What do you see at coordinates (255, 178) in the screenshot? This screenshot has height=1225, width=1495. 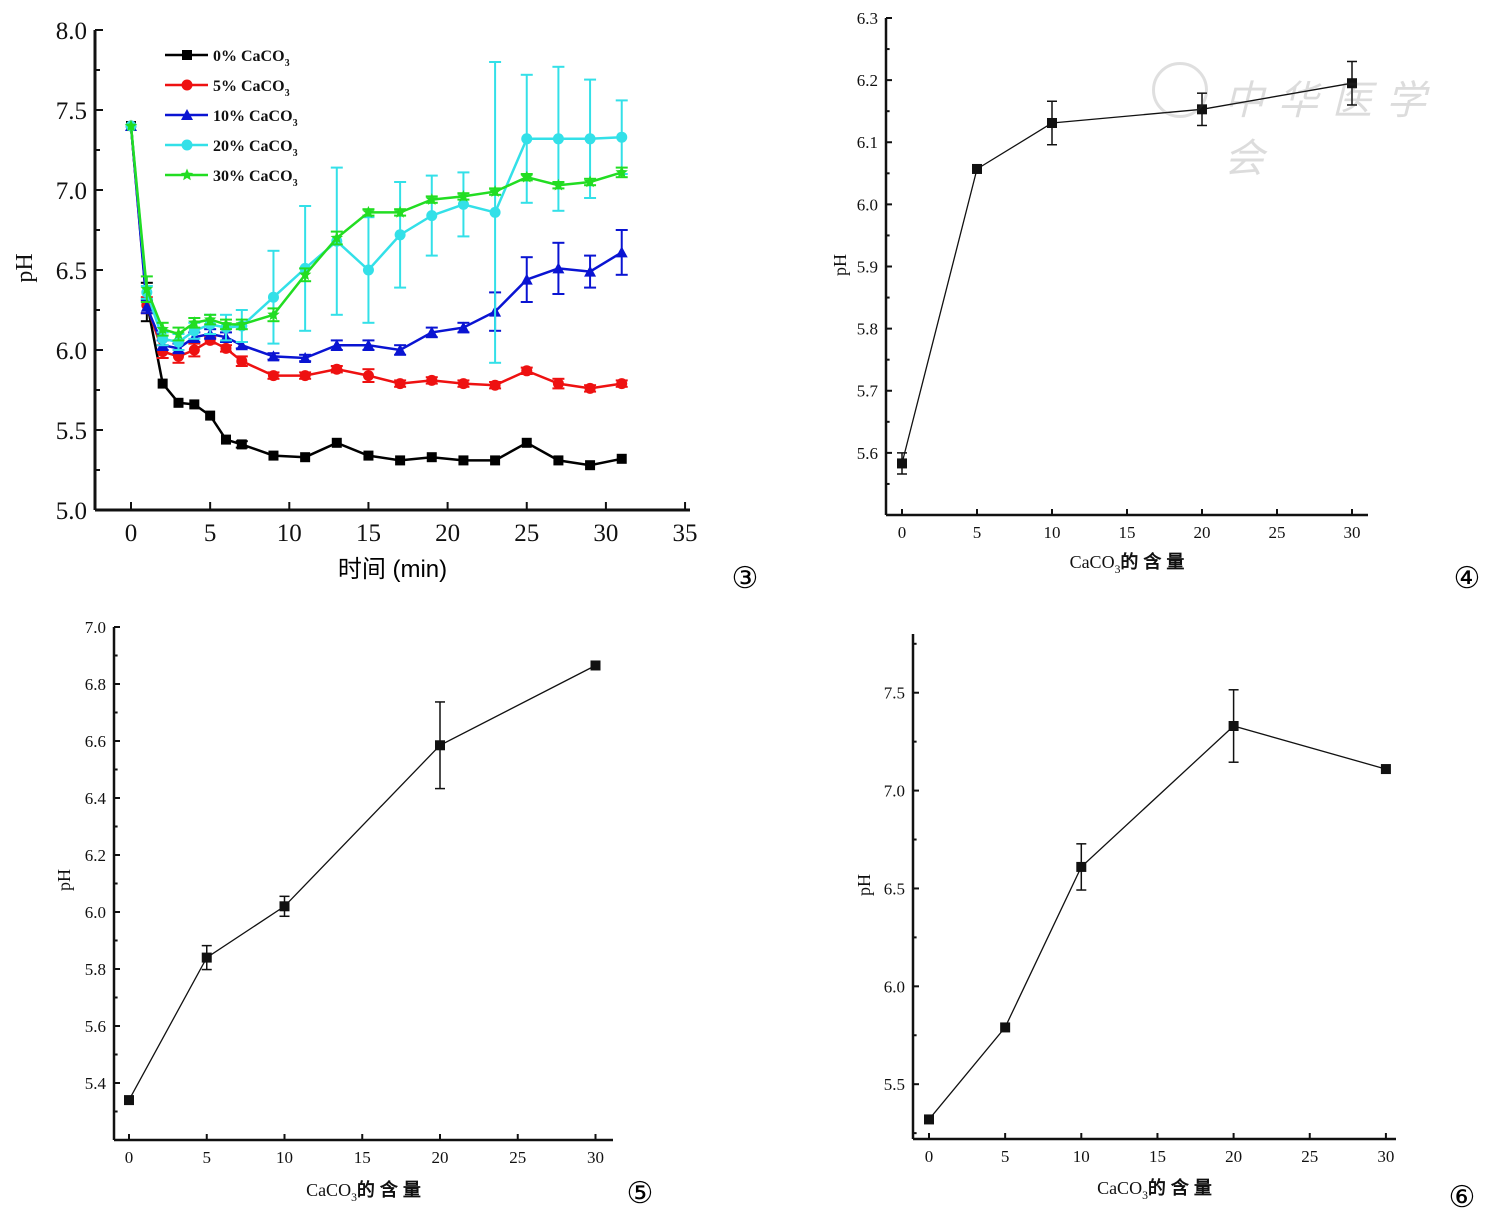 I see `legend-label: 30% CaCO3` at bounding box center [255, 178].